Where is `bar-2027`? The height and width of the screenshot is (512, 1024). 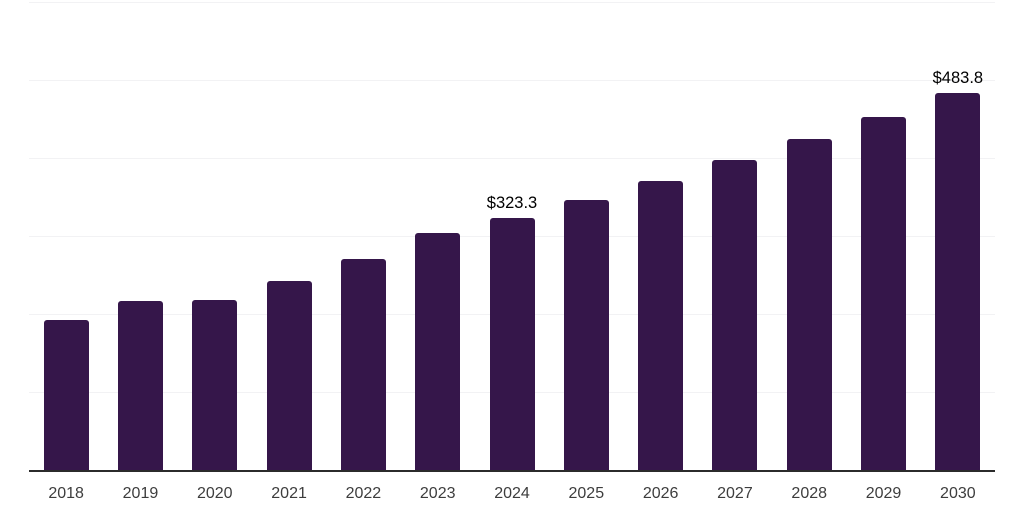 bar-2027 is located at coordinates (735, 315).